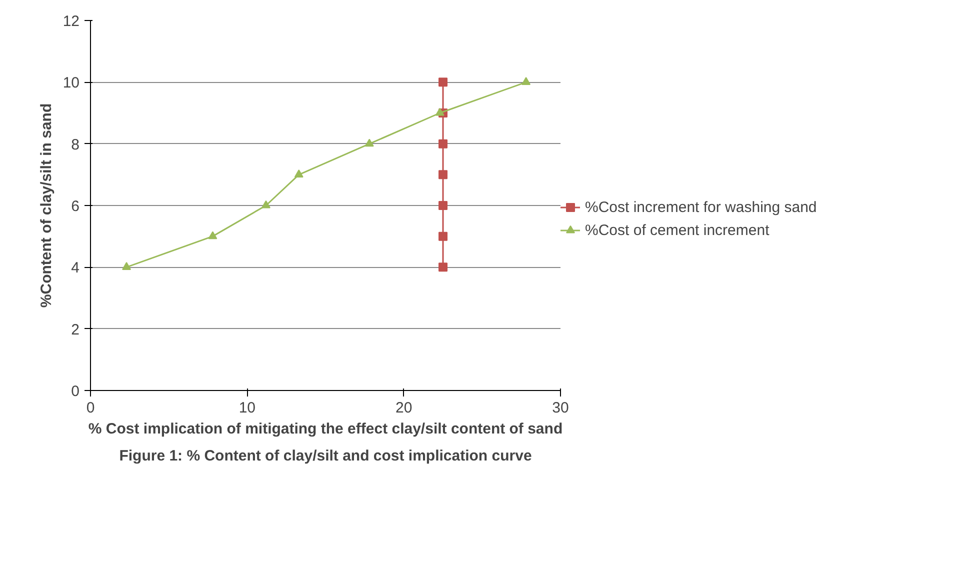 This screenshot has width=958, height=581. I want to click on caption: Figure 1: % Content of clay/silt and cost implication curve, so click(325, 456).